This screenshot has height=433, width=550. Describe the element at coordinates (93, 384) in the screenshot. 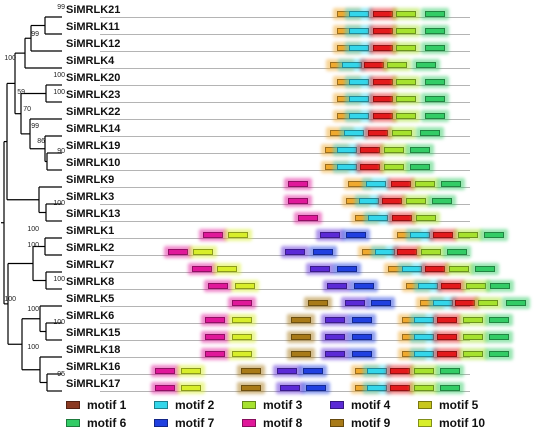

I see `gene-label: SiMRLK17` at that location.